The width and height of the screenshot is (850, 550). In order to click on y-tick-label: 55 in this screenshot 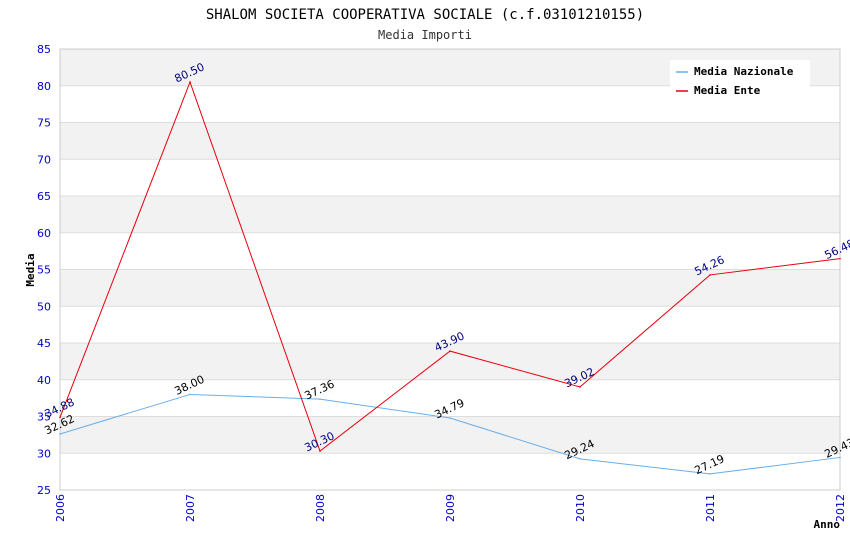, I will do `click(44, 270)`.